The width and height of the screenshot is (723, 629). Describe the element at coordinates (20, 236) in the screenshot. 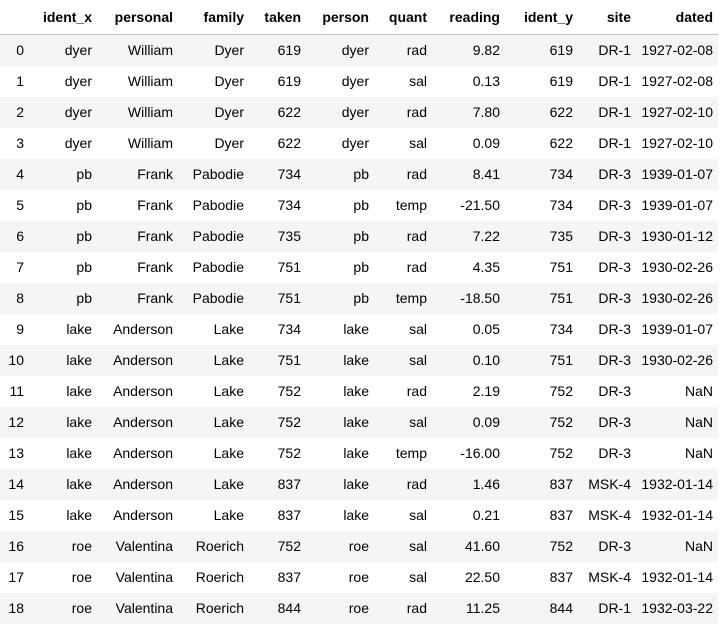

I see `row-index: 6` at that location.